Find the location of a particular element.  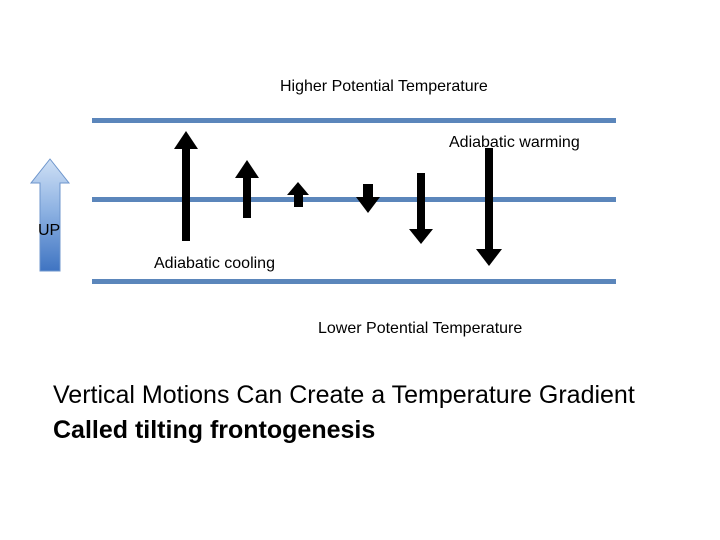

rising-arrow-medium is located at coordinates (247, 189).